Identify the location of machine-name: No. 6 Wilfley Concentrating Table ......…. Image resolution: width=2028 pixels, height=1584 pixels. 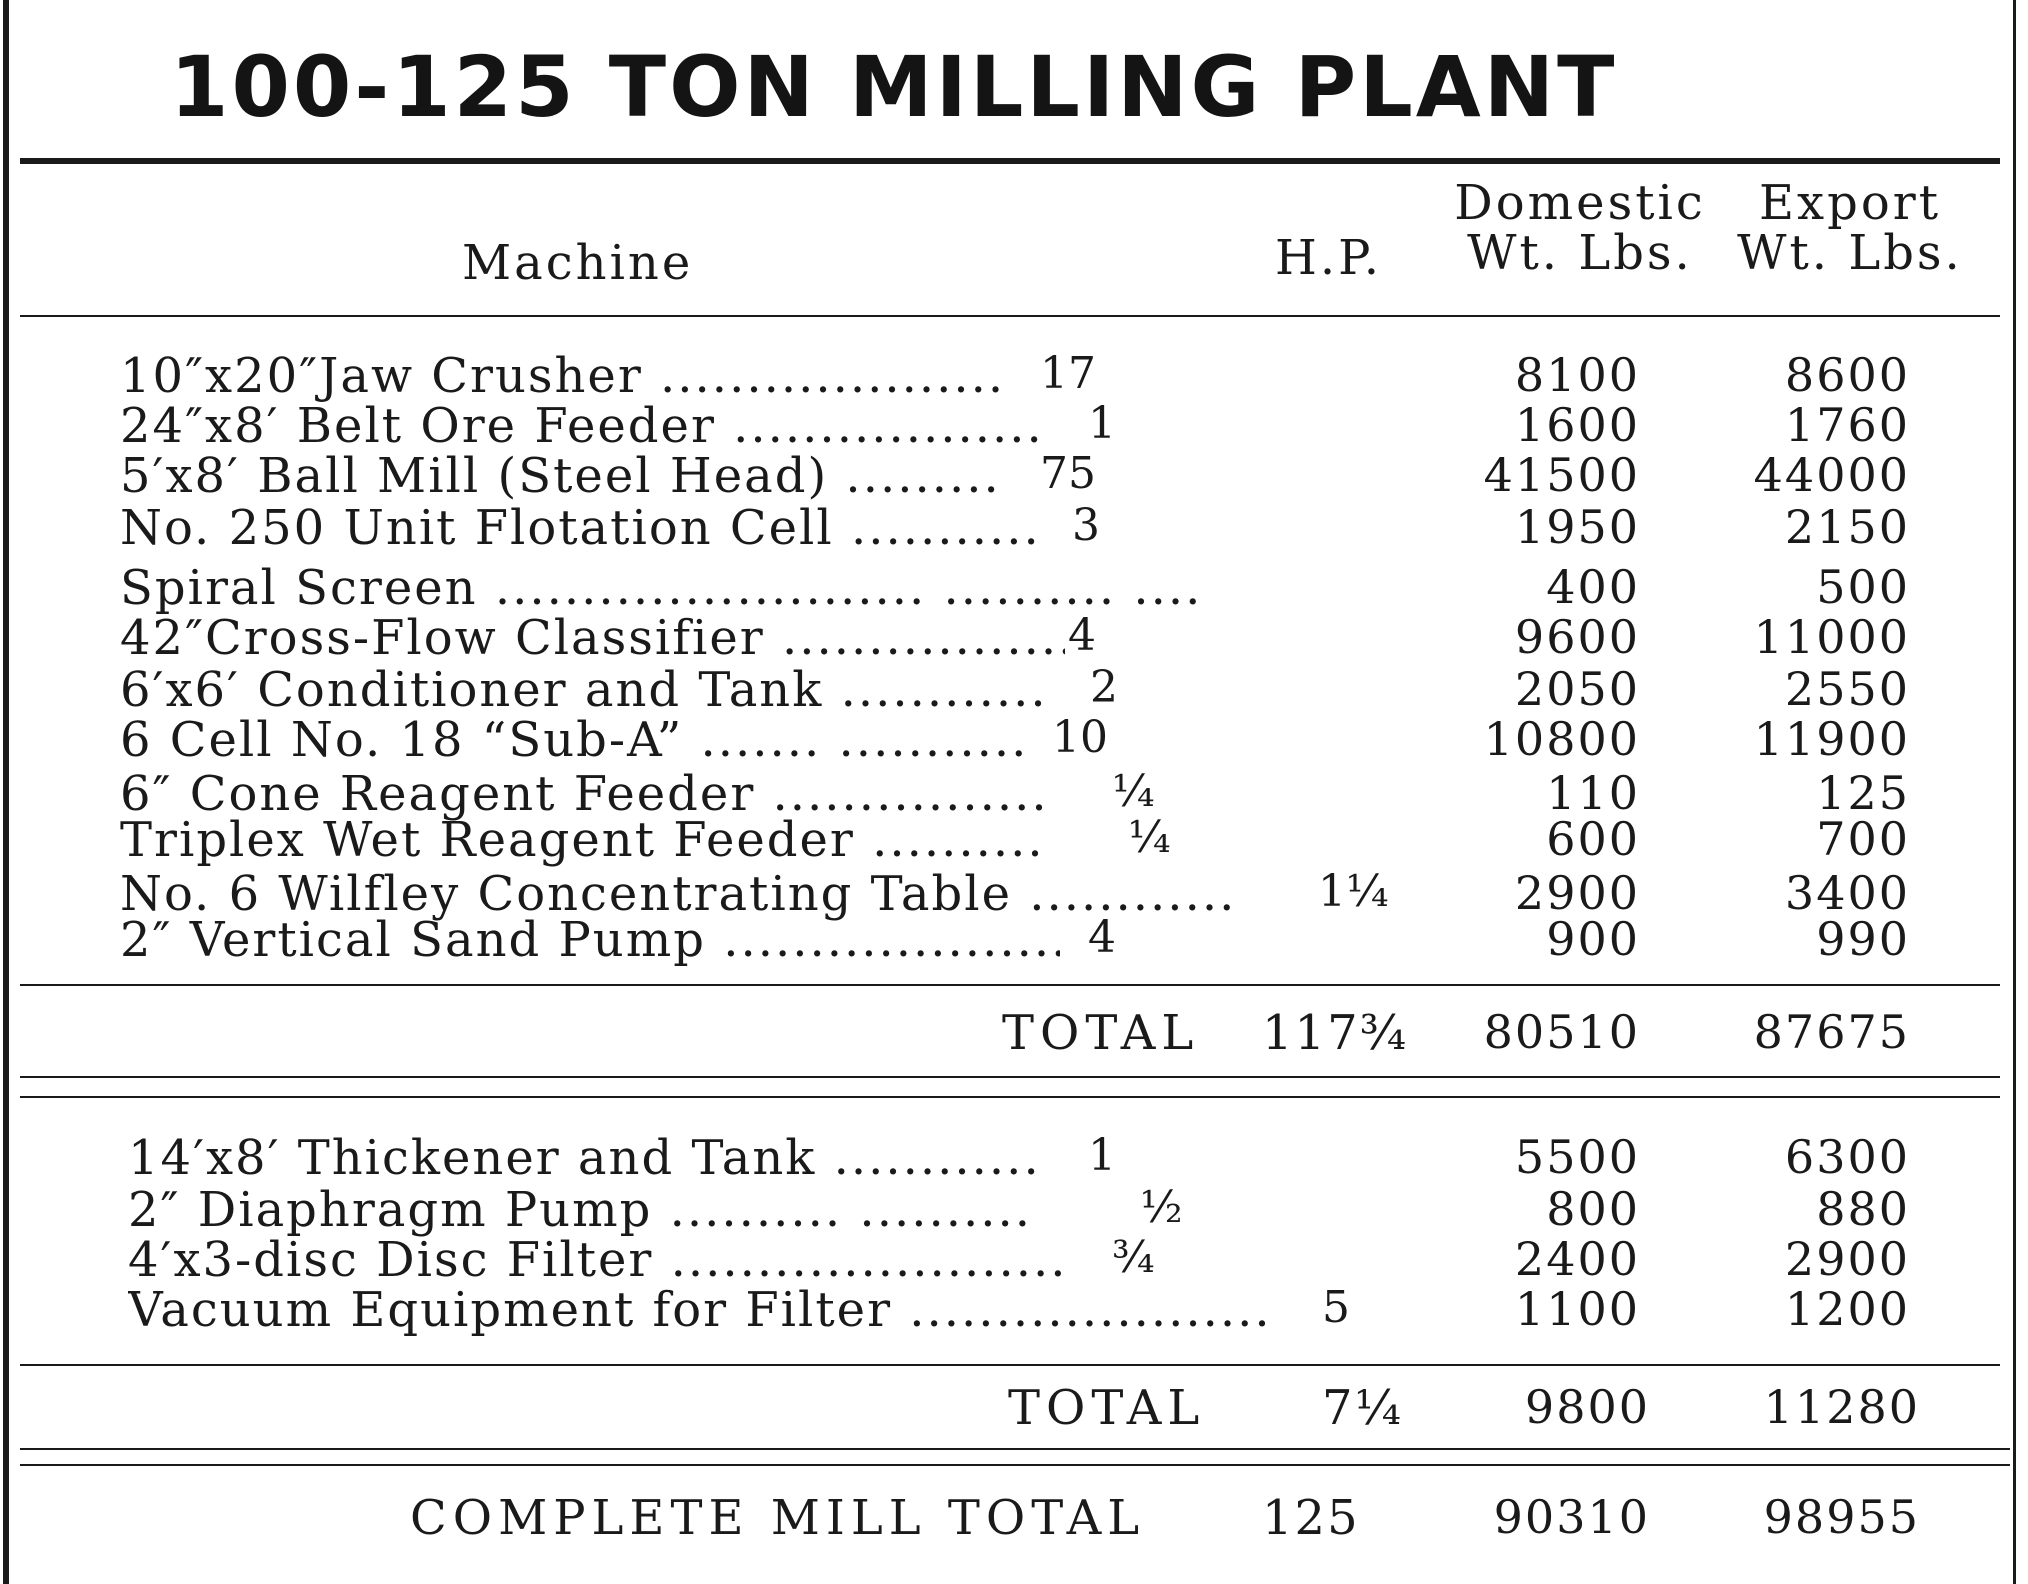
(678, 894).